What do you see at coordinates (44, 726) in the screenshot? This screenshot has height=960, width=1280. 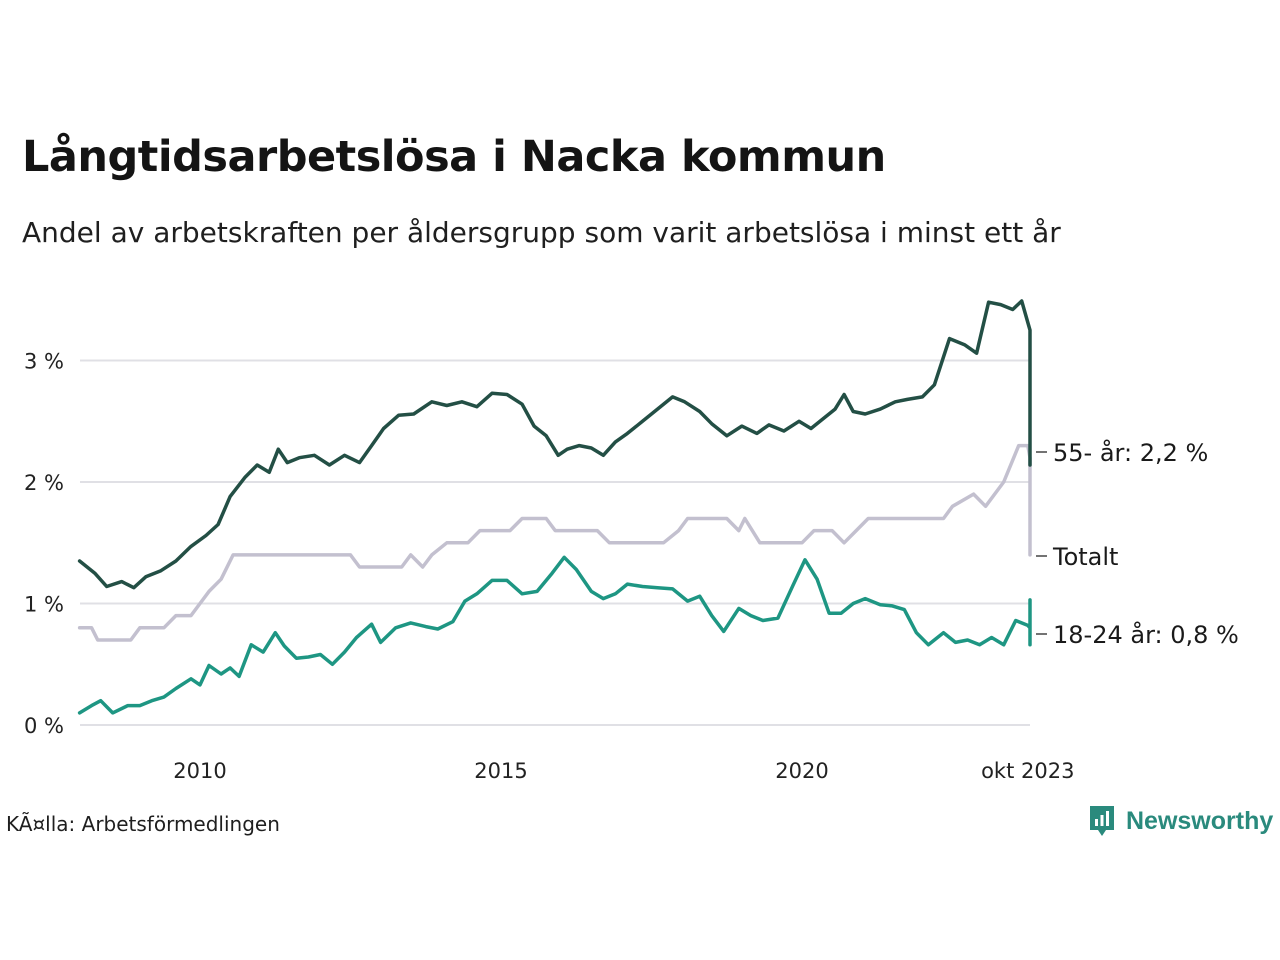 I see `y-tick-label: 0 %` at bounding box center [44, 726].